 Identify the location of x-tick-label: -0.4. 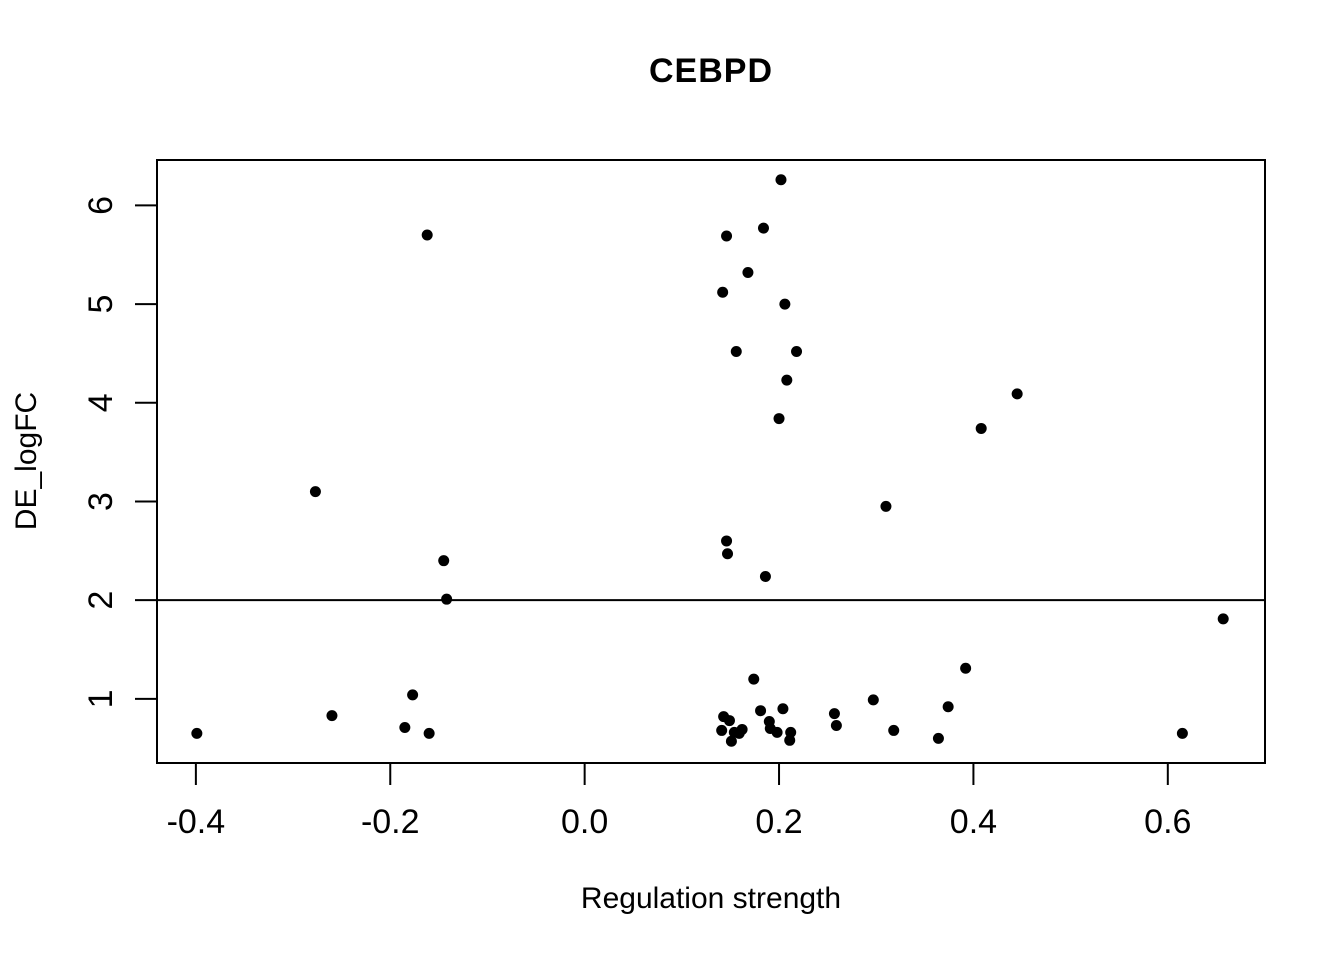
(196, 822).